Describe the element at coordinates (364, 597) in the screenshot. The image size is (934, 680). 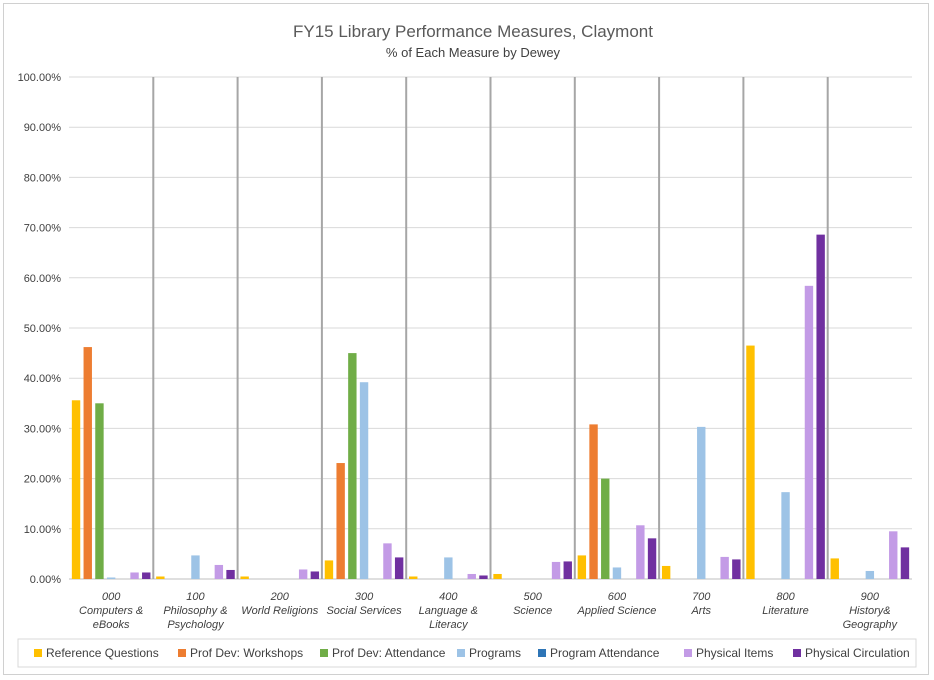
I see `x-tick-label: 300` at that location.